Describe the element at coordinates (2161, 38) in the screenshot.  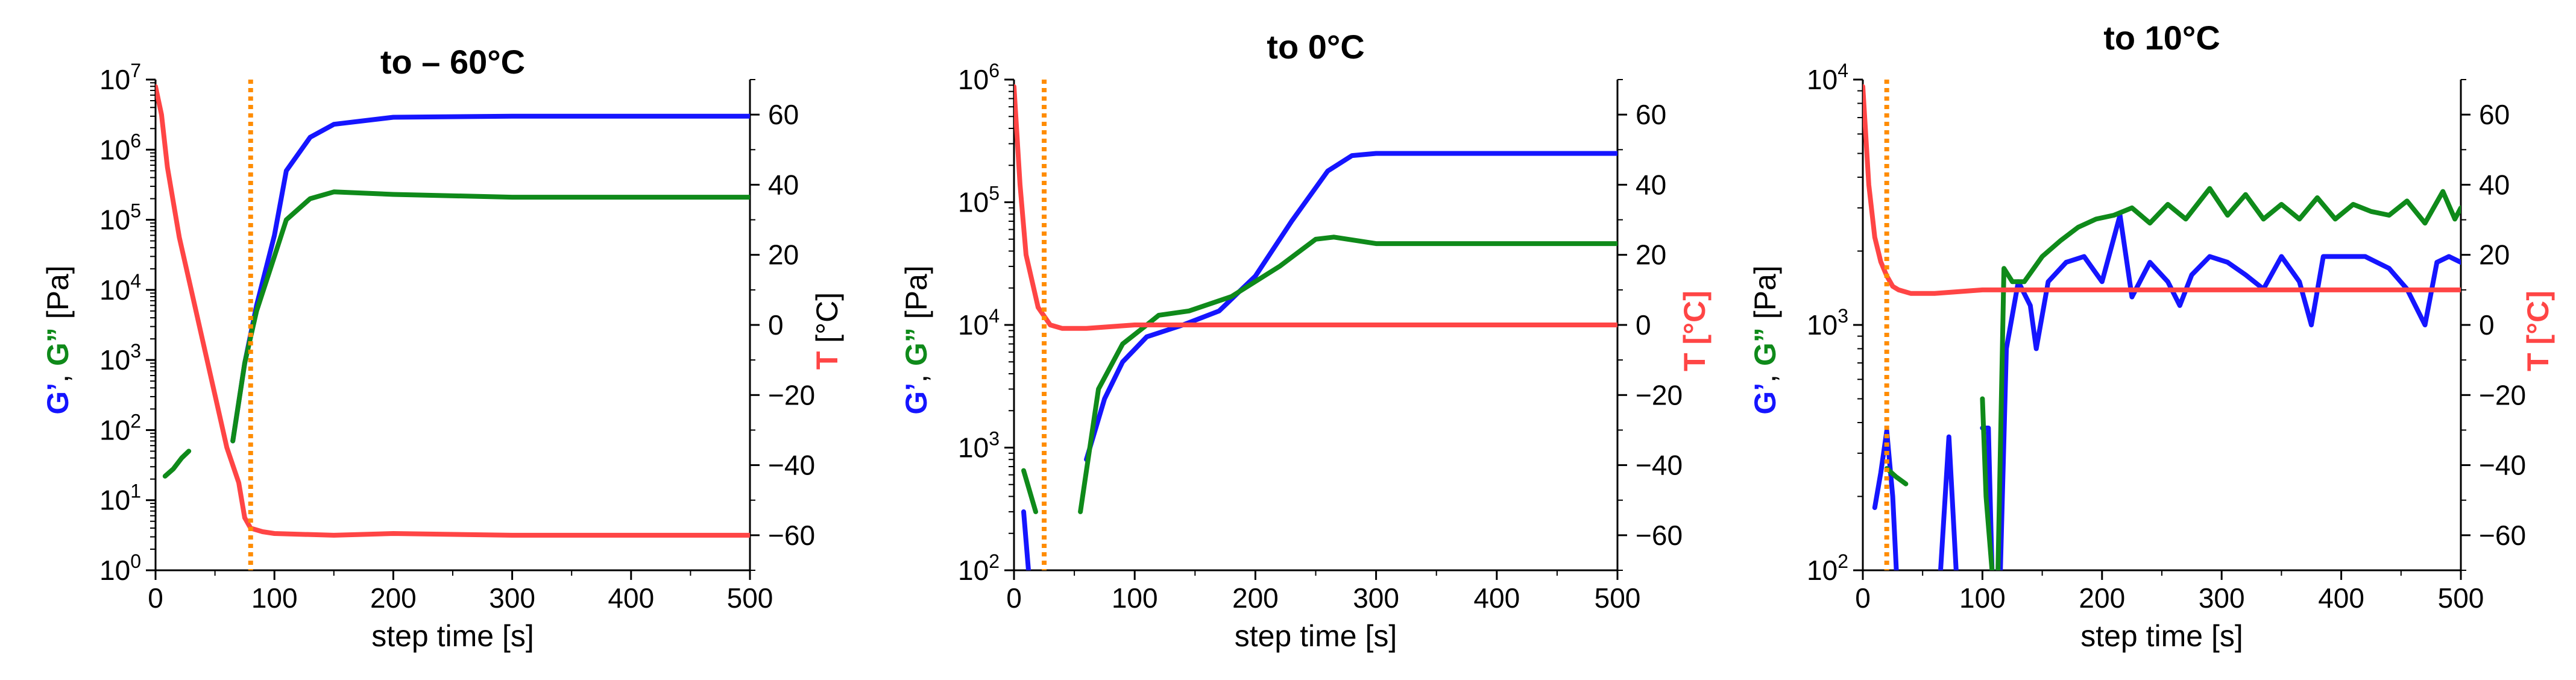
I see `chart-title: to 10°C` at that location.